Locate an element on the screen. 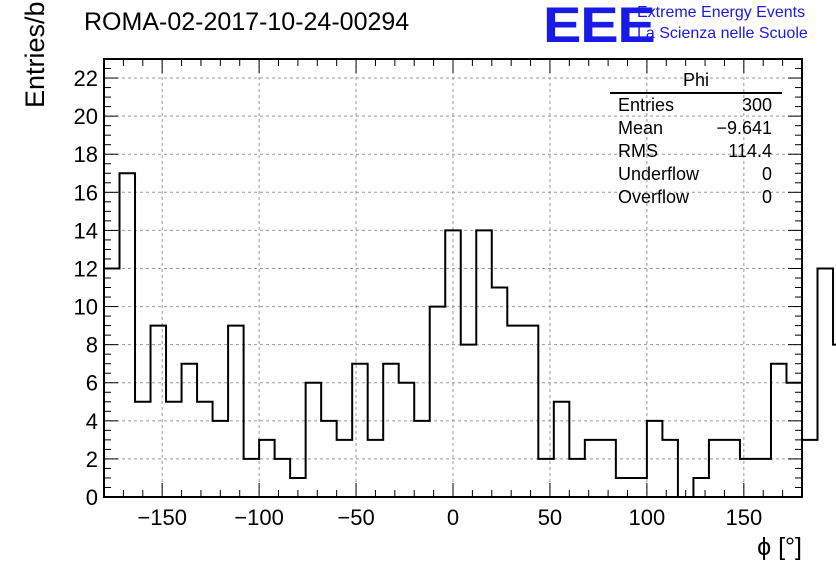  x-axis-label: ϕ [°] is located at coordinates (779, 547).